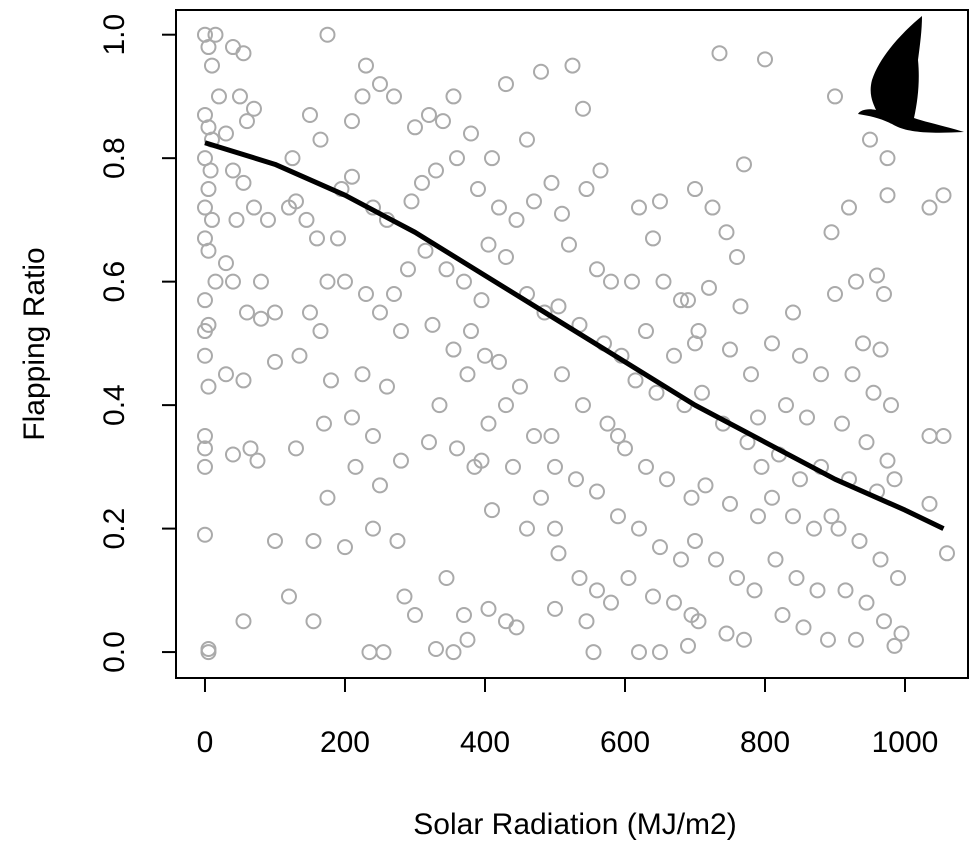 Image resolution: width=972 pixels, height=846 pixels. Describe the element at coordinates (911, 74) in the screenshot. I see `bird-icon` at that location.